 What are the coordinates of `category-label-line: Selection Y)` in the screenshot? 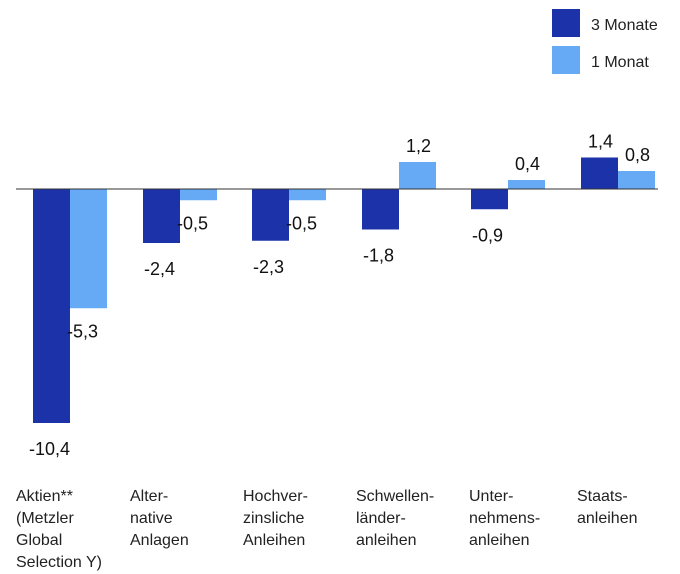 It's located at (59, 562).